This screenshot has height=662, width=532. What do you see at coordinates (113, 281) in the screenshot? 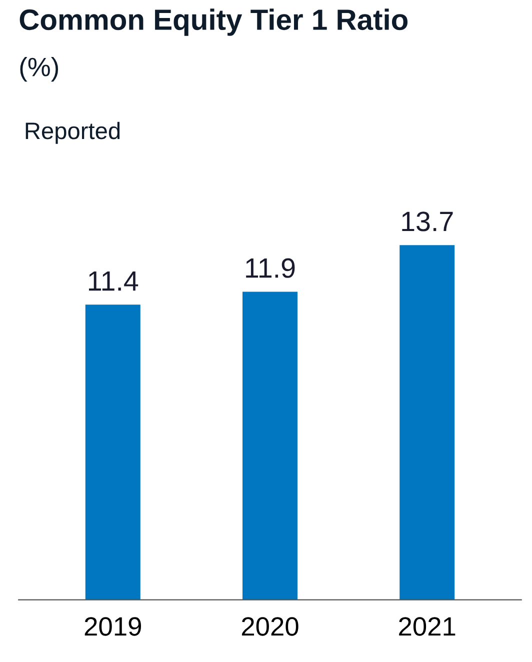
I see `data-label: 11.4` at bounding box center [113, 281].